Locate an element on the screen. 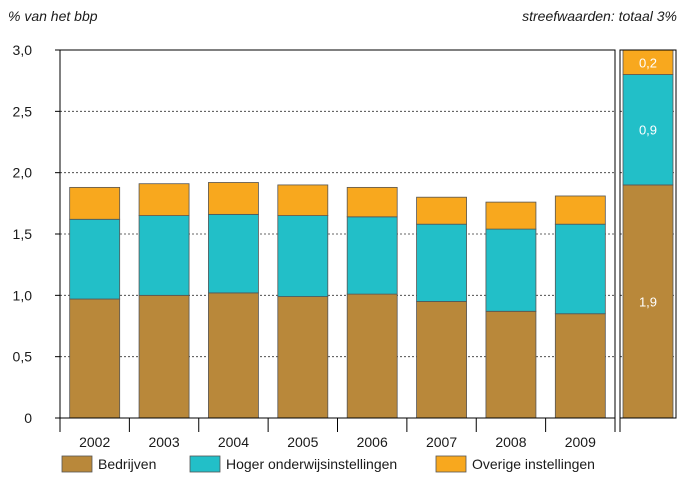 This screenshot has height=479, width=685. y-tick-label: 1,5 is located at coordinates (23, 234).